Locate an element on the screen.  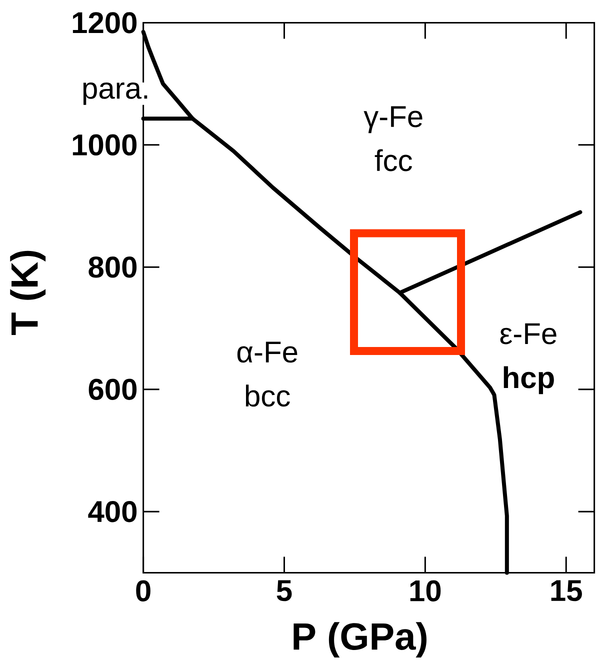
y-tick-label: 600 is located at coordinates (112, 389).